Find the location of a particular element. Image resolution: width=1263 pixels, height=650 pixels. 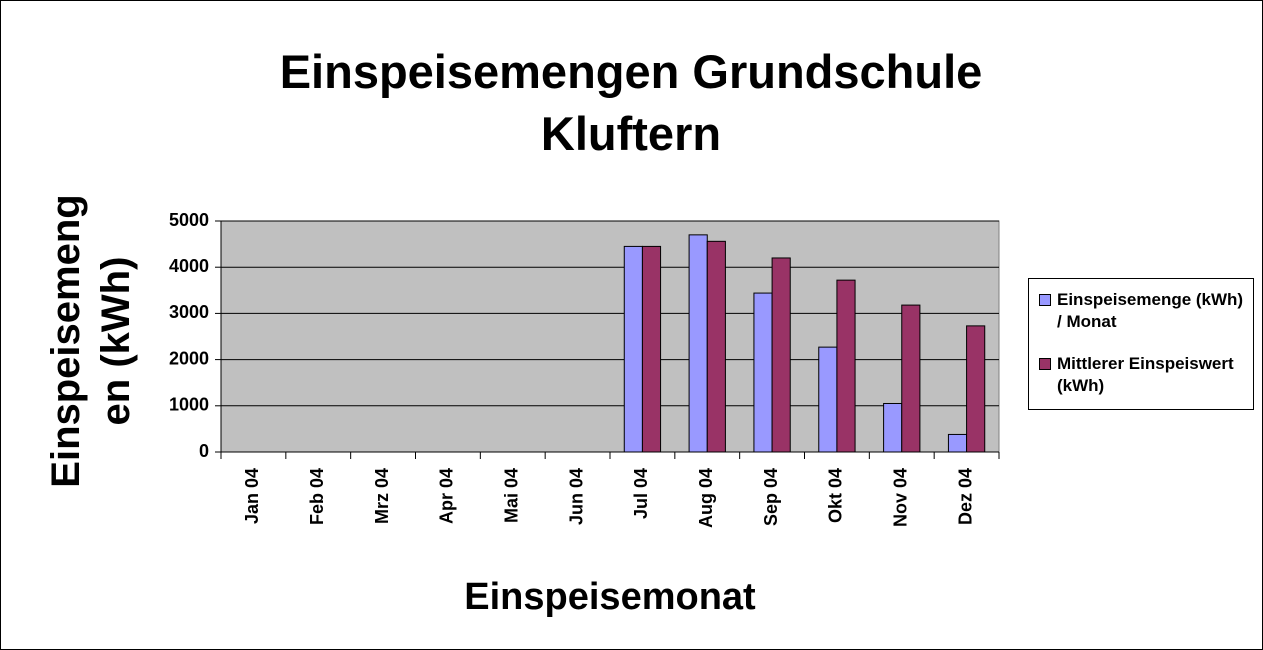

legend-entry: Mittlerer Einspeiswert (kWh) is located at coordinates (1144, 375).